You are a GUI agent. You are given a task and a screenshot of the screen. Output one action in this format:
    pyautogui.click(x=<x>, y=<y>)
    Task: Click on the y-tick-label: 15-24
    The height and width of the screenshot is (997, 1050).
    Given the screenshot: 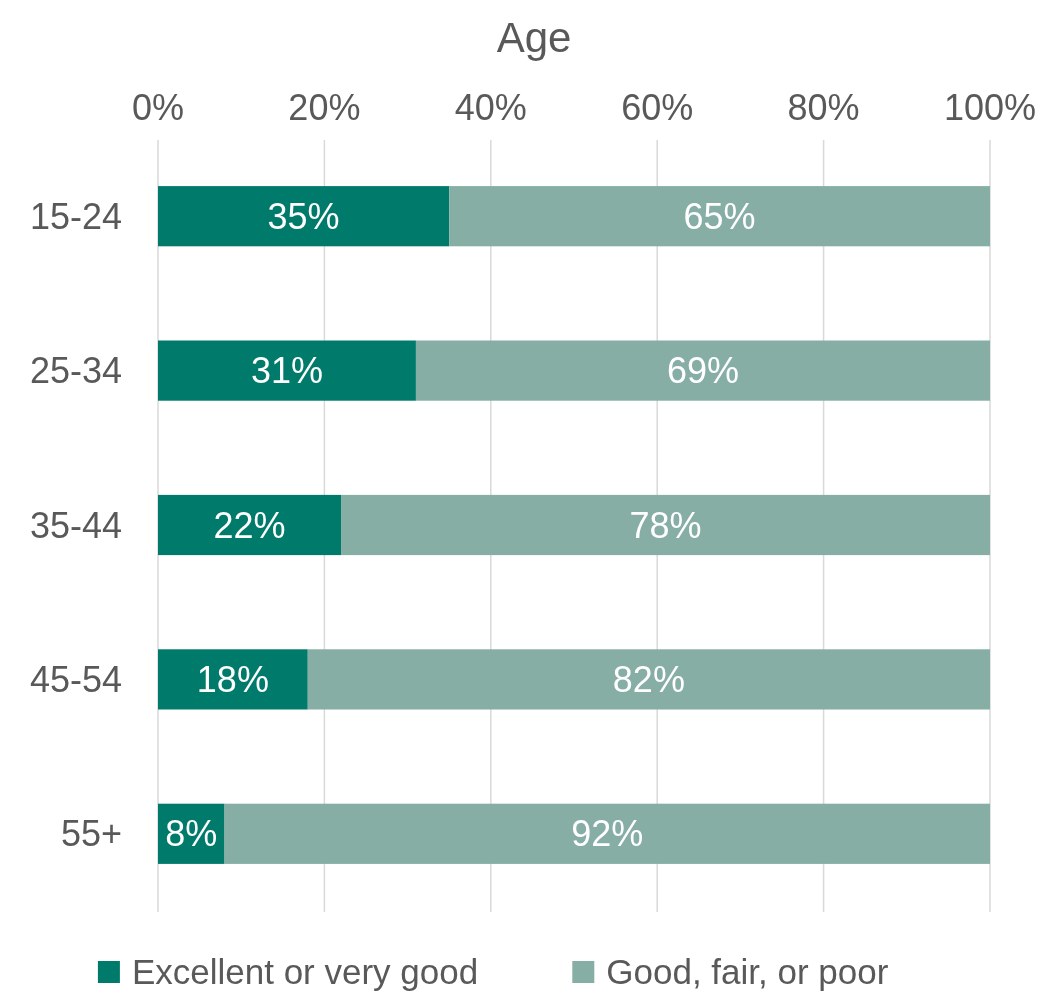 What is the action you would take?
    pyautogui.click(x=75, y=216)
    